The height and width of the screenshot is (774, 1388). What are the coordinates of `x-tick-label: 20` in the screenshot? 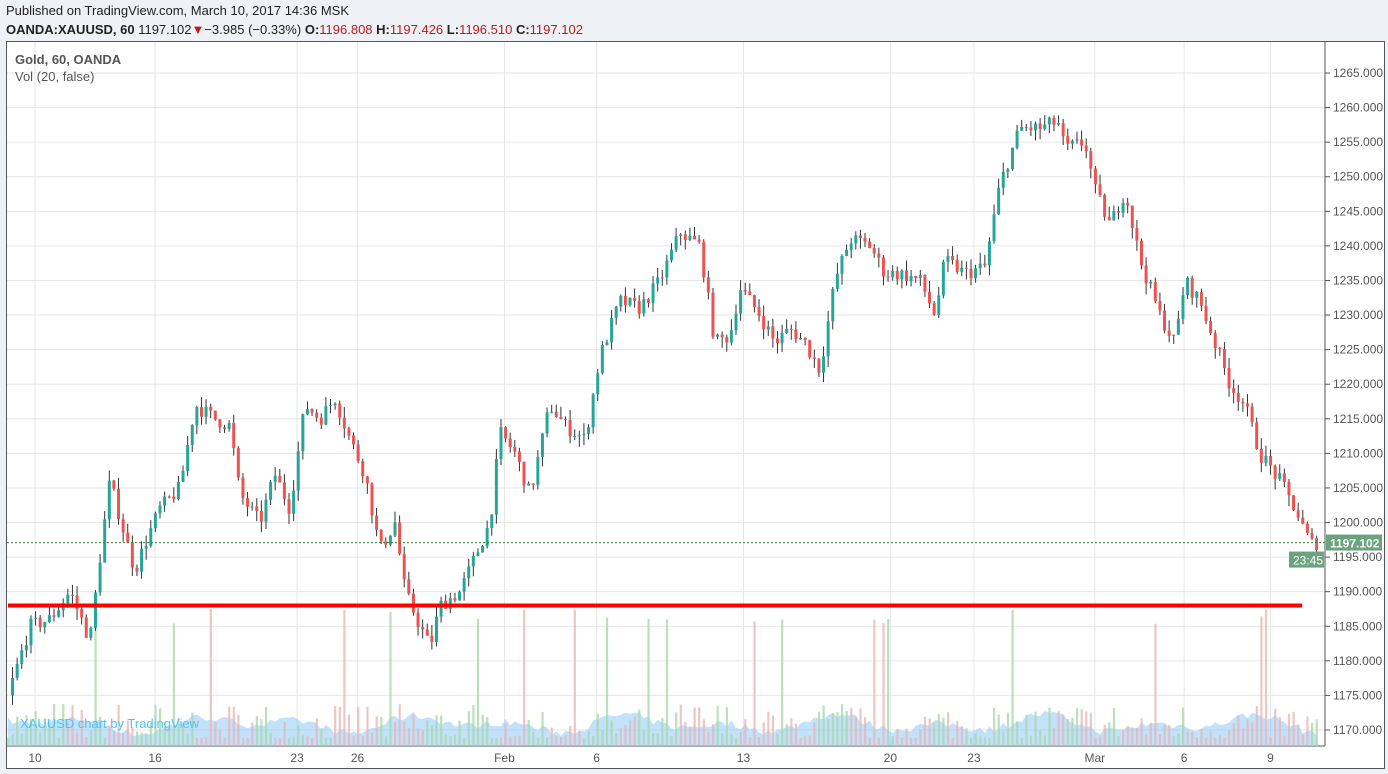 It's located at (891, 758).